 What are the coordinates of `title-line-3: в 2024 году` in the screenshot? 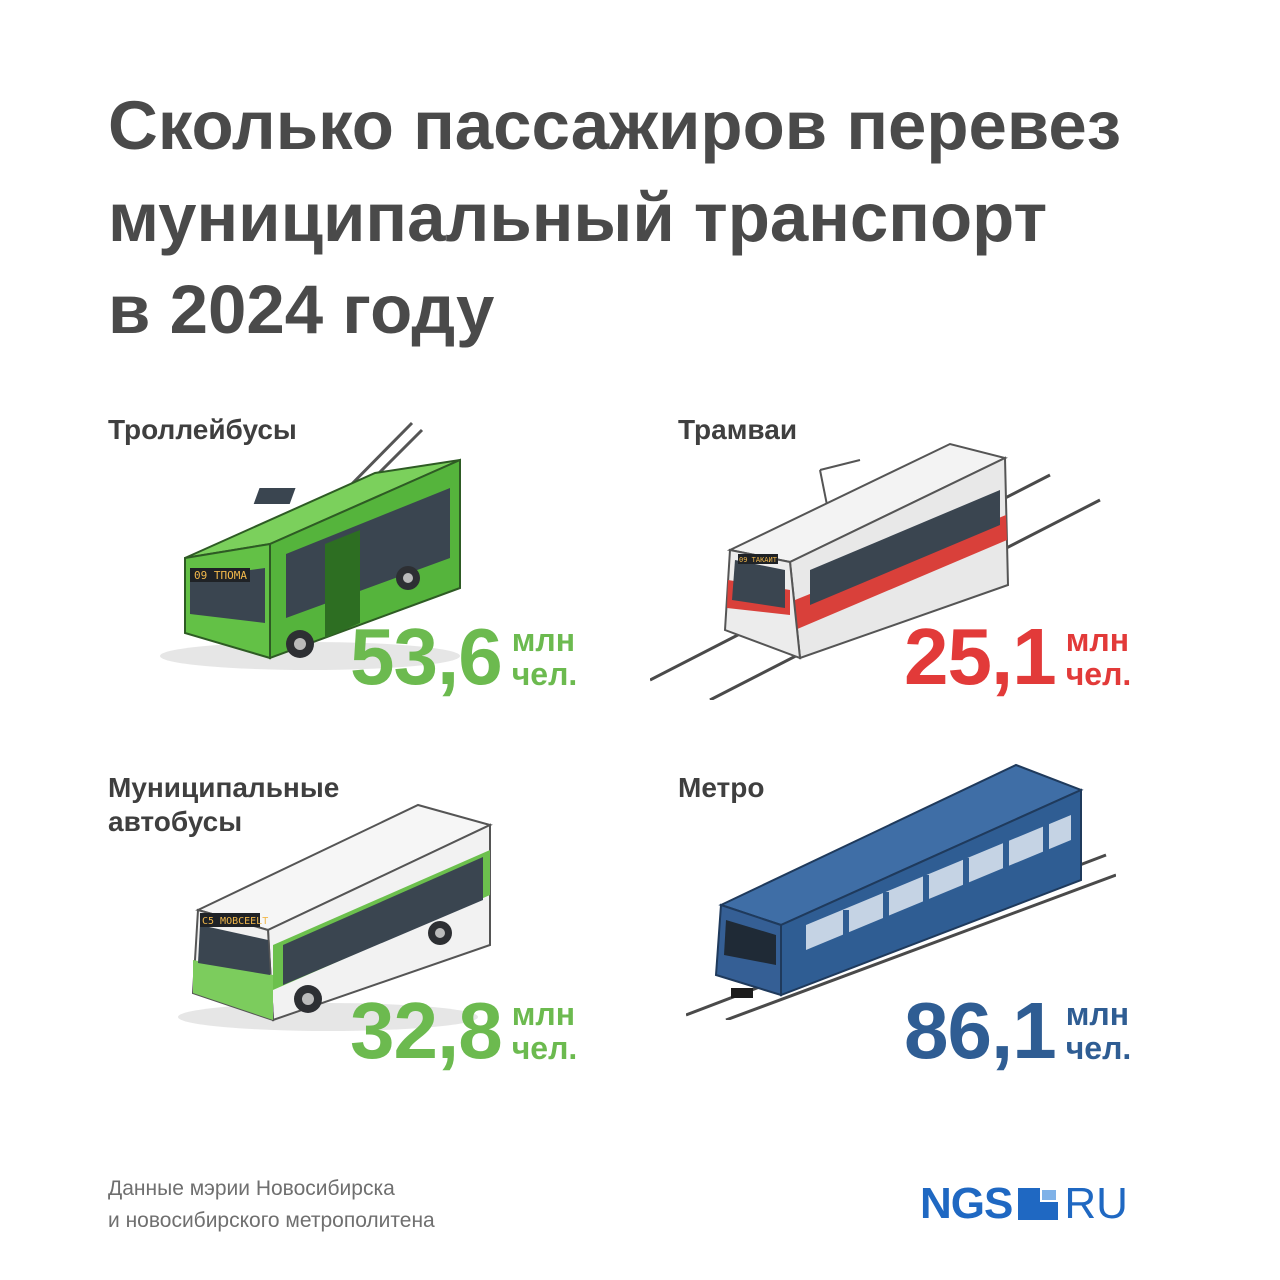 It's located at (301, 309).